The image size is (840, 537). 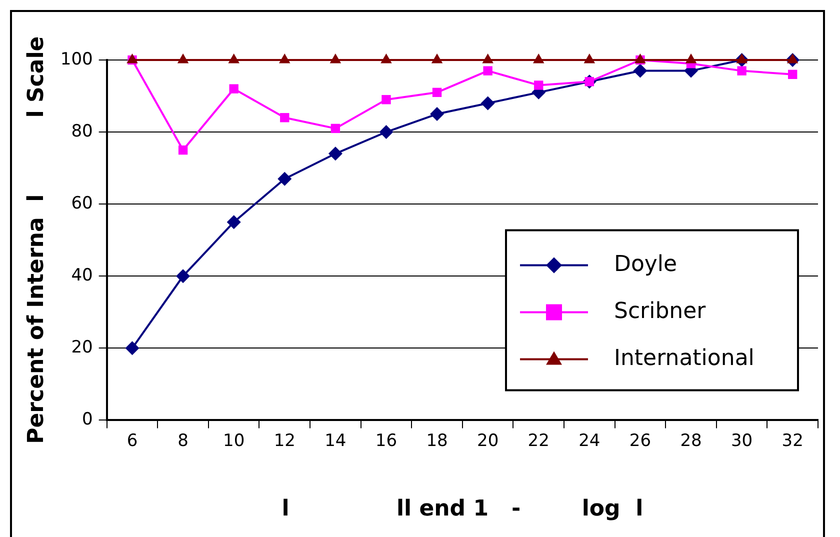 What do you see at coordinates (234, 440) in the screenshot?
I see `x-tick-label: 10` at bounding box center [234, 440].